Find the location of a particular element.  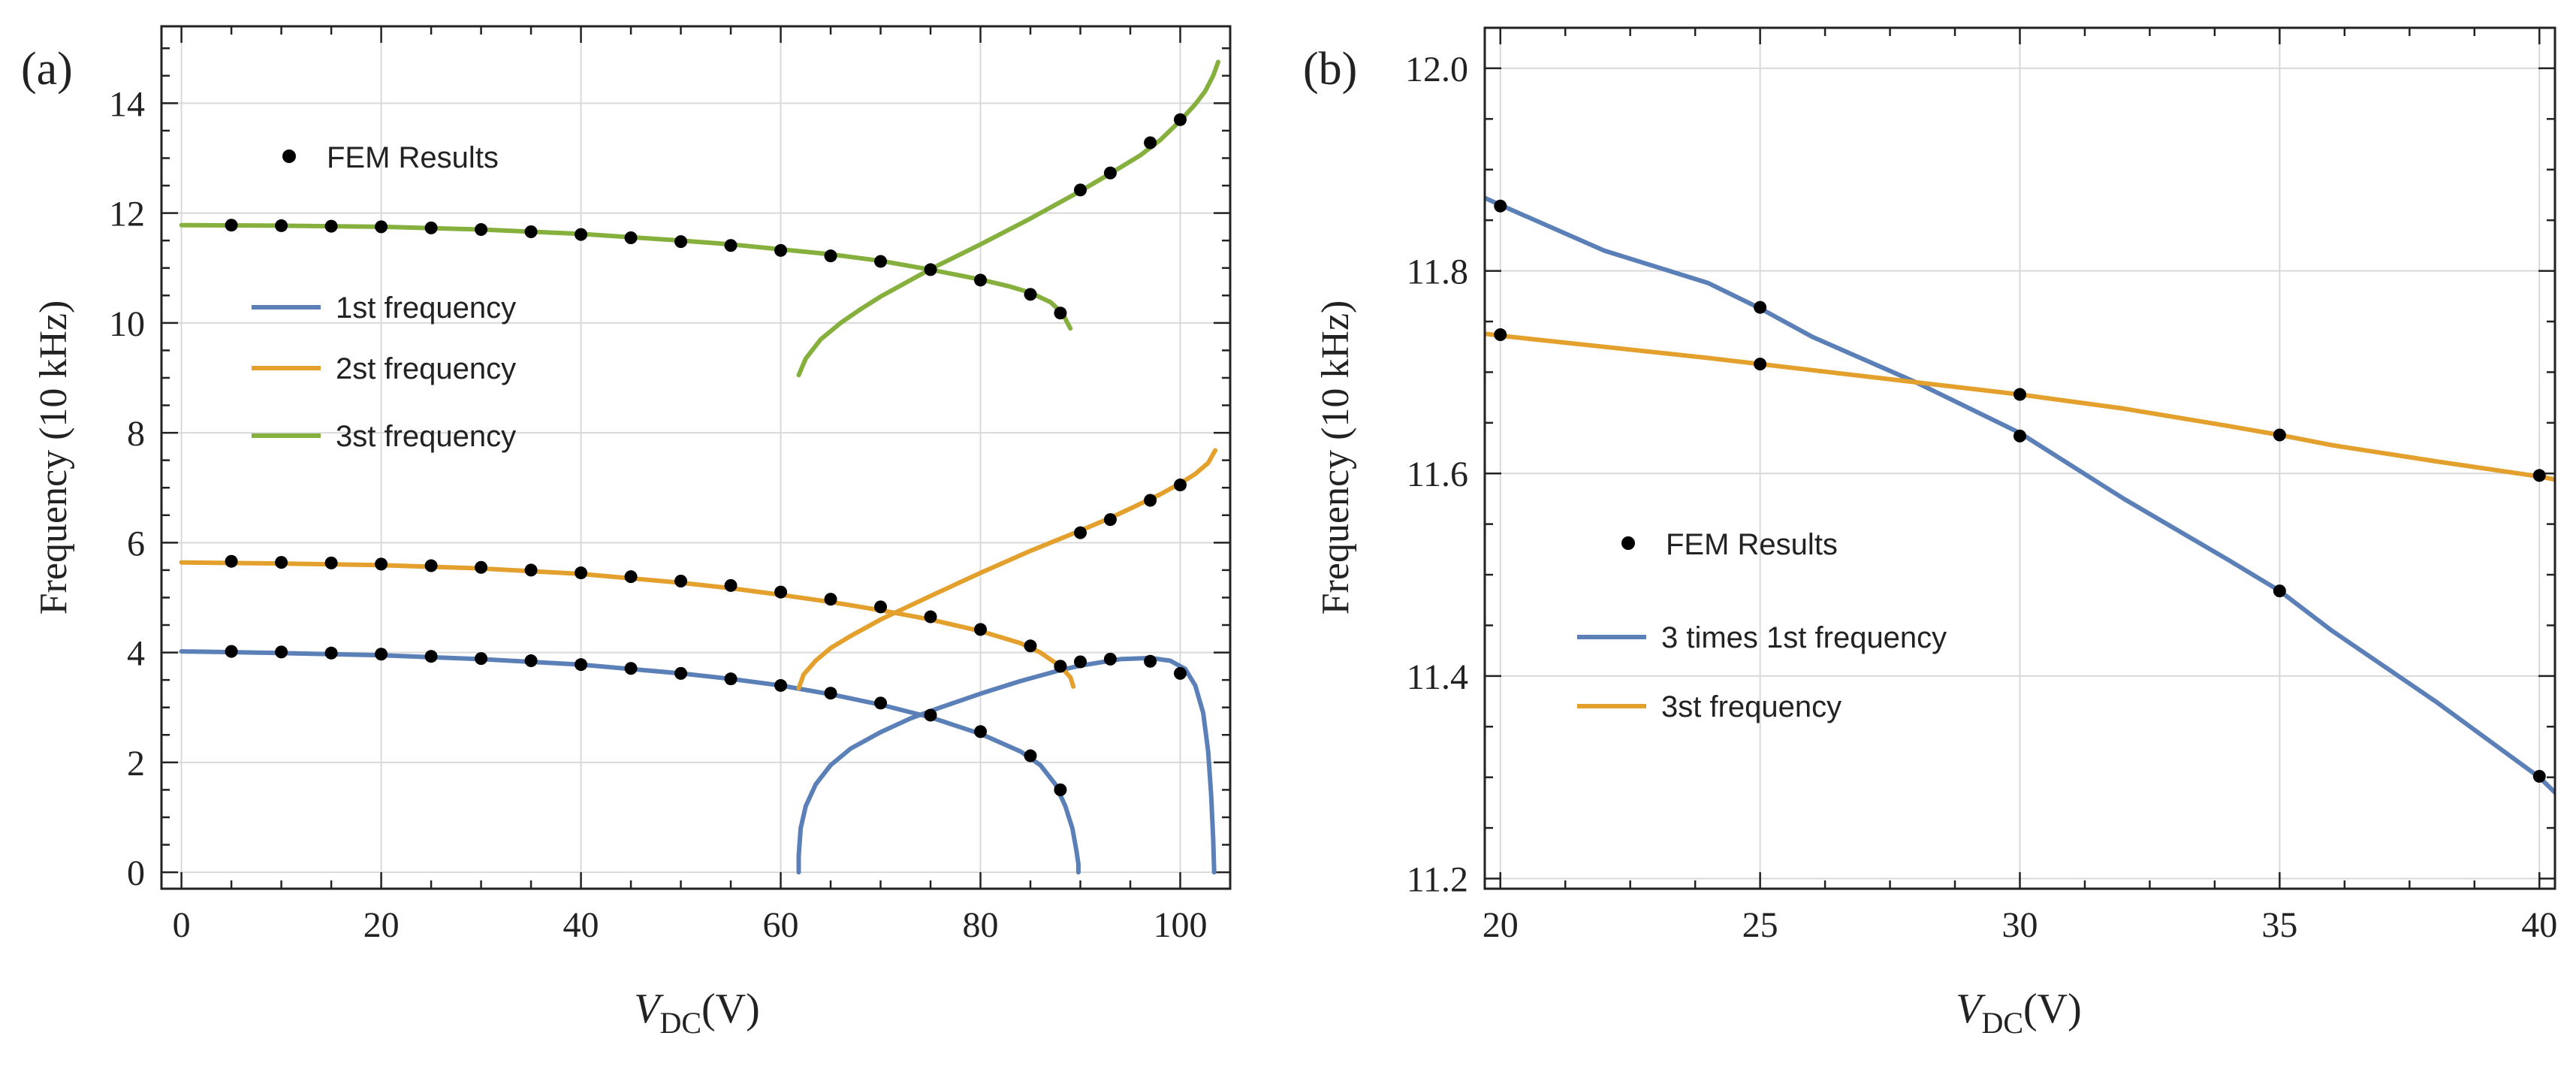

legend-label-3: 3st frequency is located at coordinates (426, 436).